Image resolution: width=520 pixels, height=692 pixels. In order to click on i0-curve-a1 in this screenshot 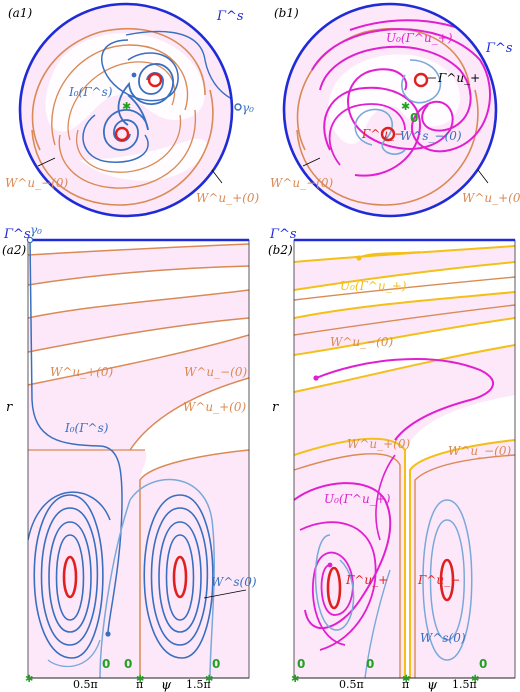, I will do `click(178, 68)`.